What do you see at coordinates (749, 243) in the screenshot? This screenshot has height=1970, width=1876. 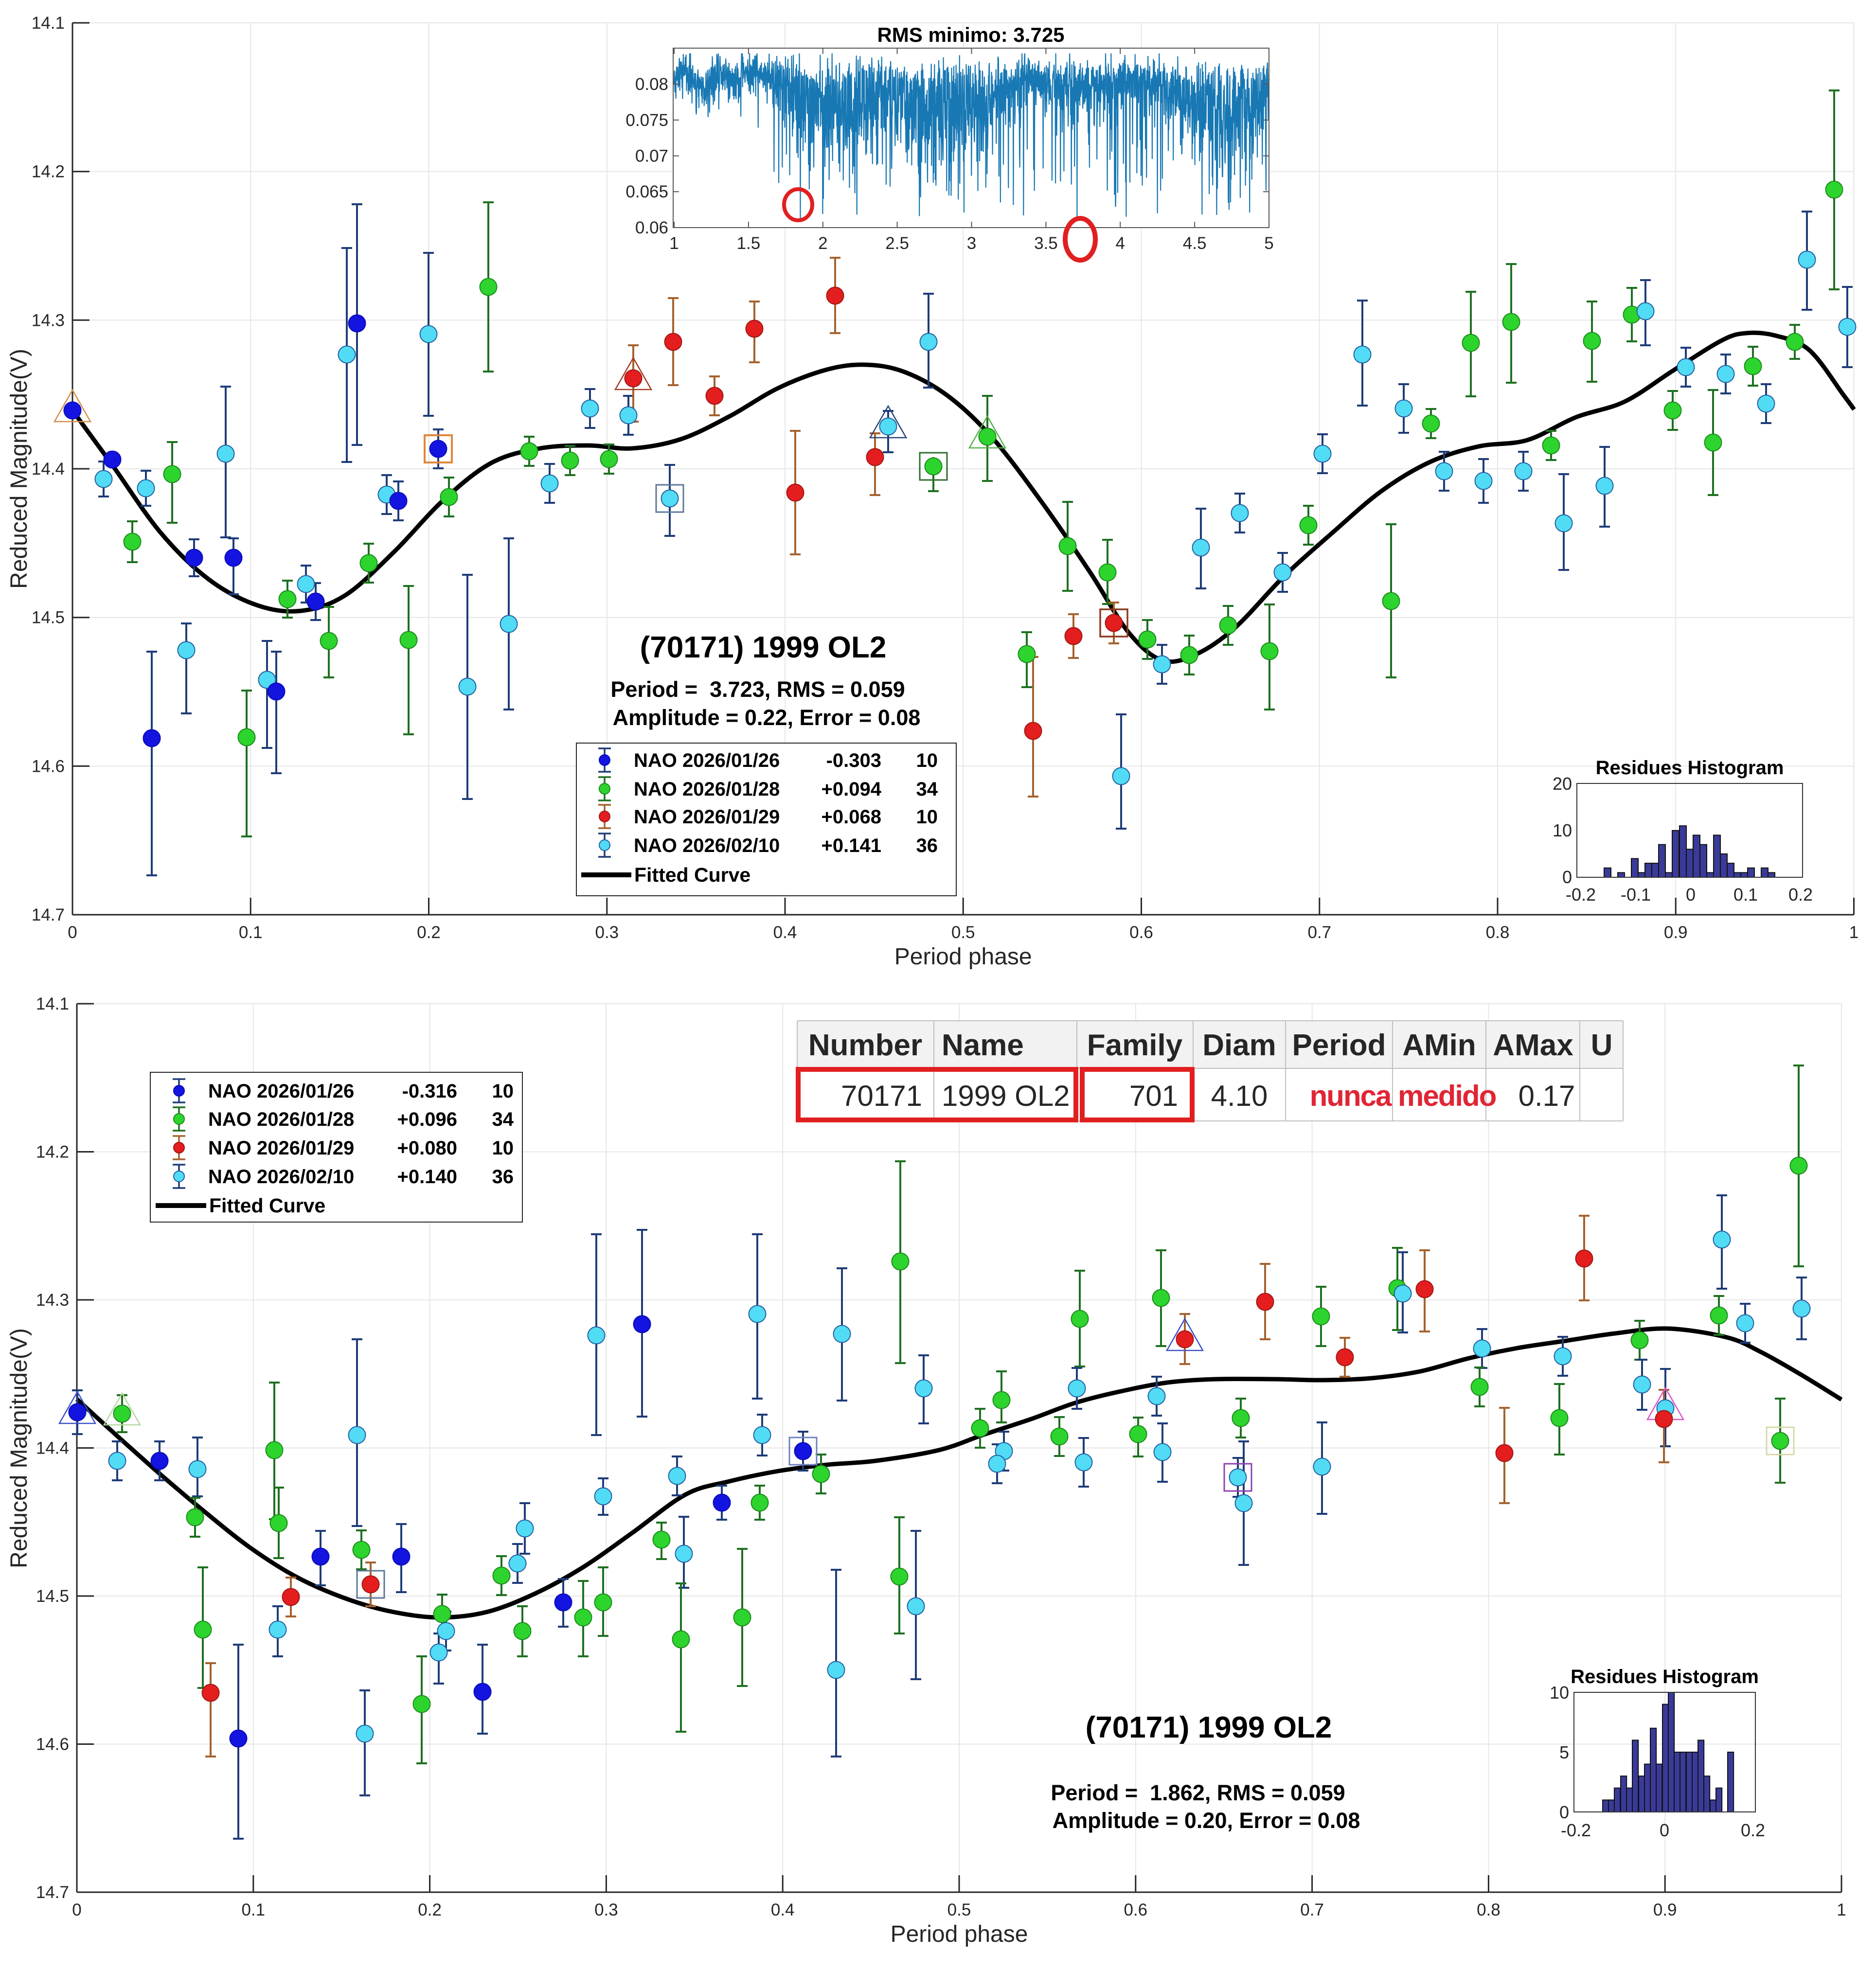 I see `svg-text: 1.5` at bounding box center [749, 243].